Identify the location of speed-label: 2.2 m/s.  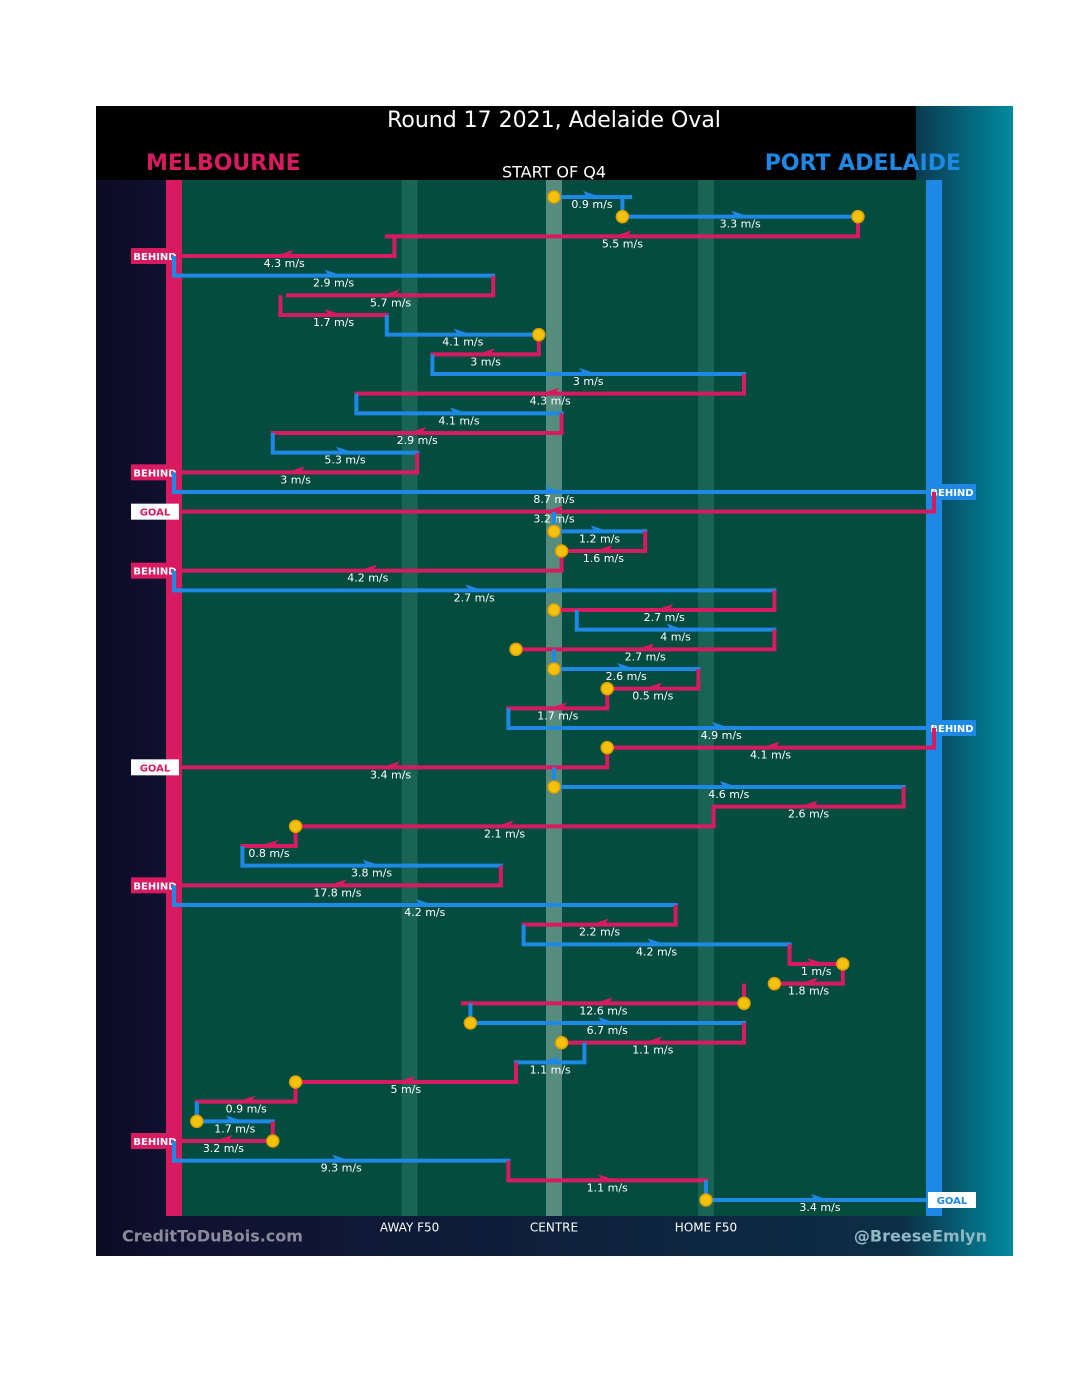
(599, 932).